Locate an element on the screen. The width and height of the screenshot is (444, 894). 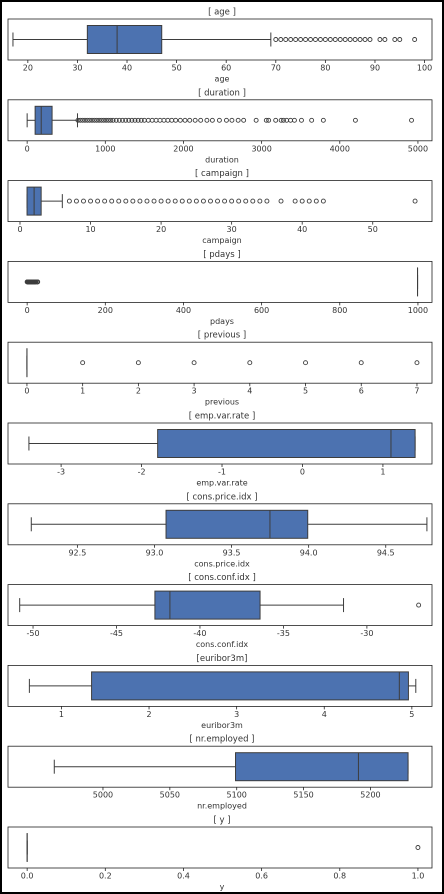
x-tick-label: 7 is located at coordinates (416, 391).